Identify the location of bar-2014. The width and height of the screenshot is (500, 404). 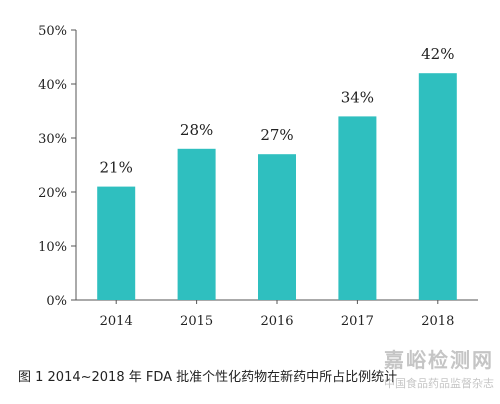
(116, 243).